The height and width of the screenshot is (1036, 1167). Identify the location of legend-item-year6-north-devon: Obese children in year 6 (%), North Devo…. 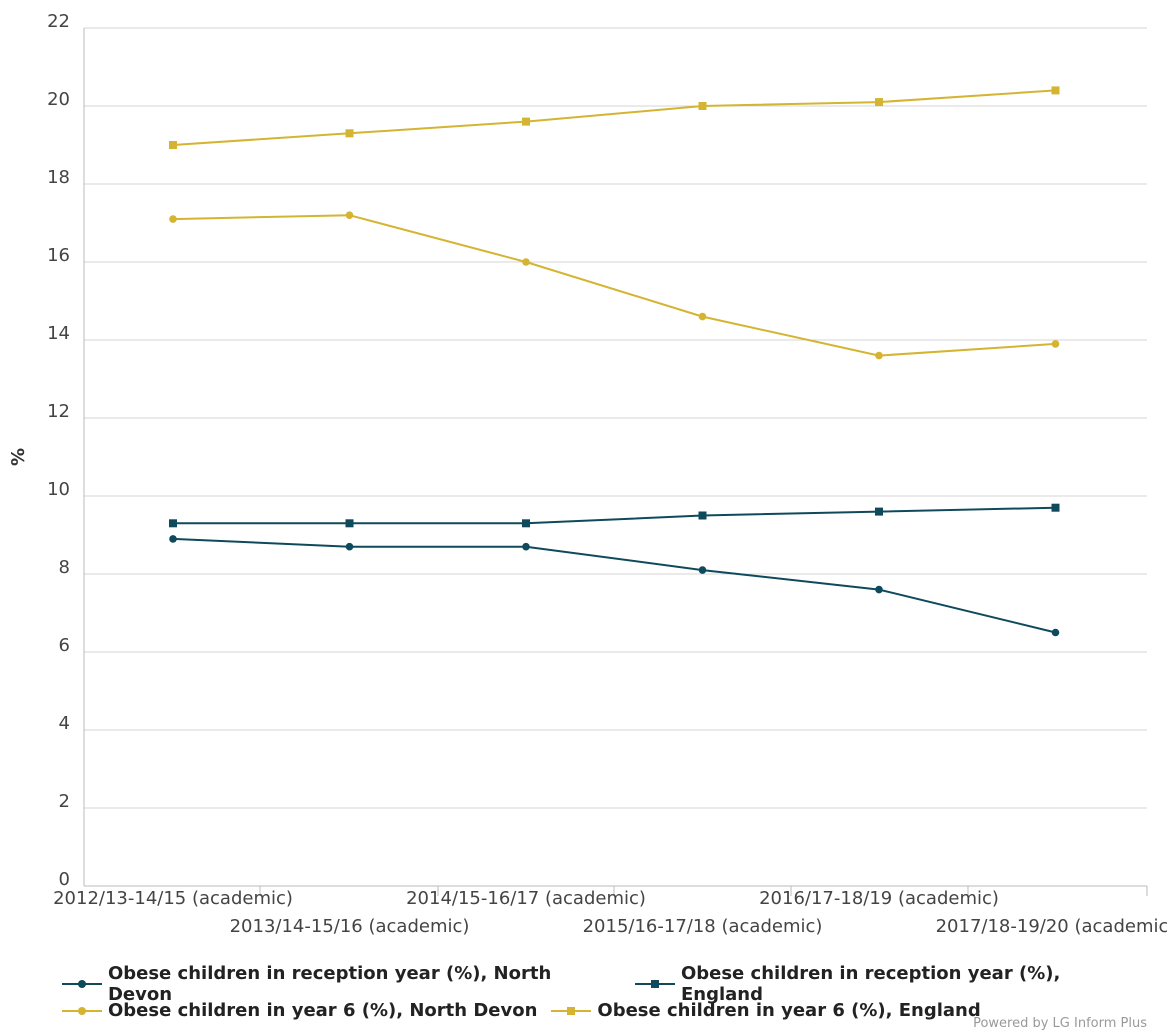
(298, 1010).